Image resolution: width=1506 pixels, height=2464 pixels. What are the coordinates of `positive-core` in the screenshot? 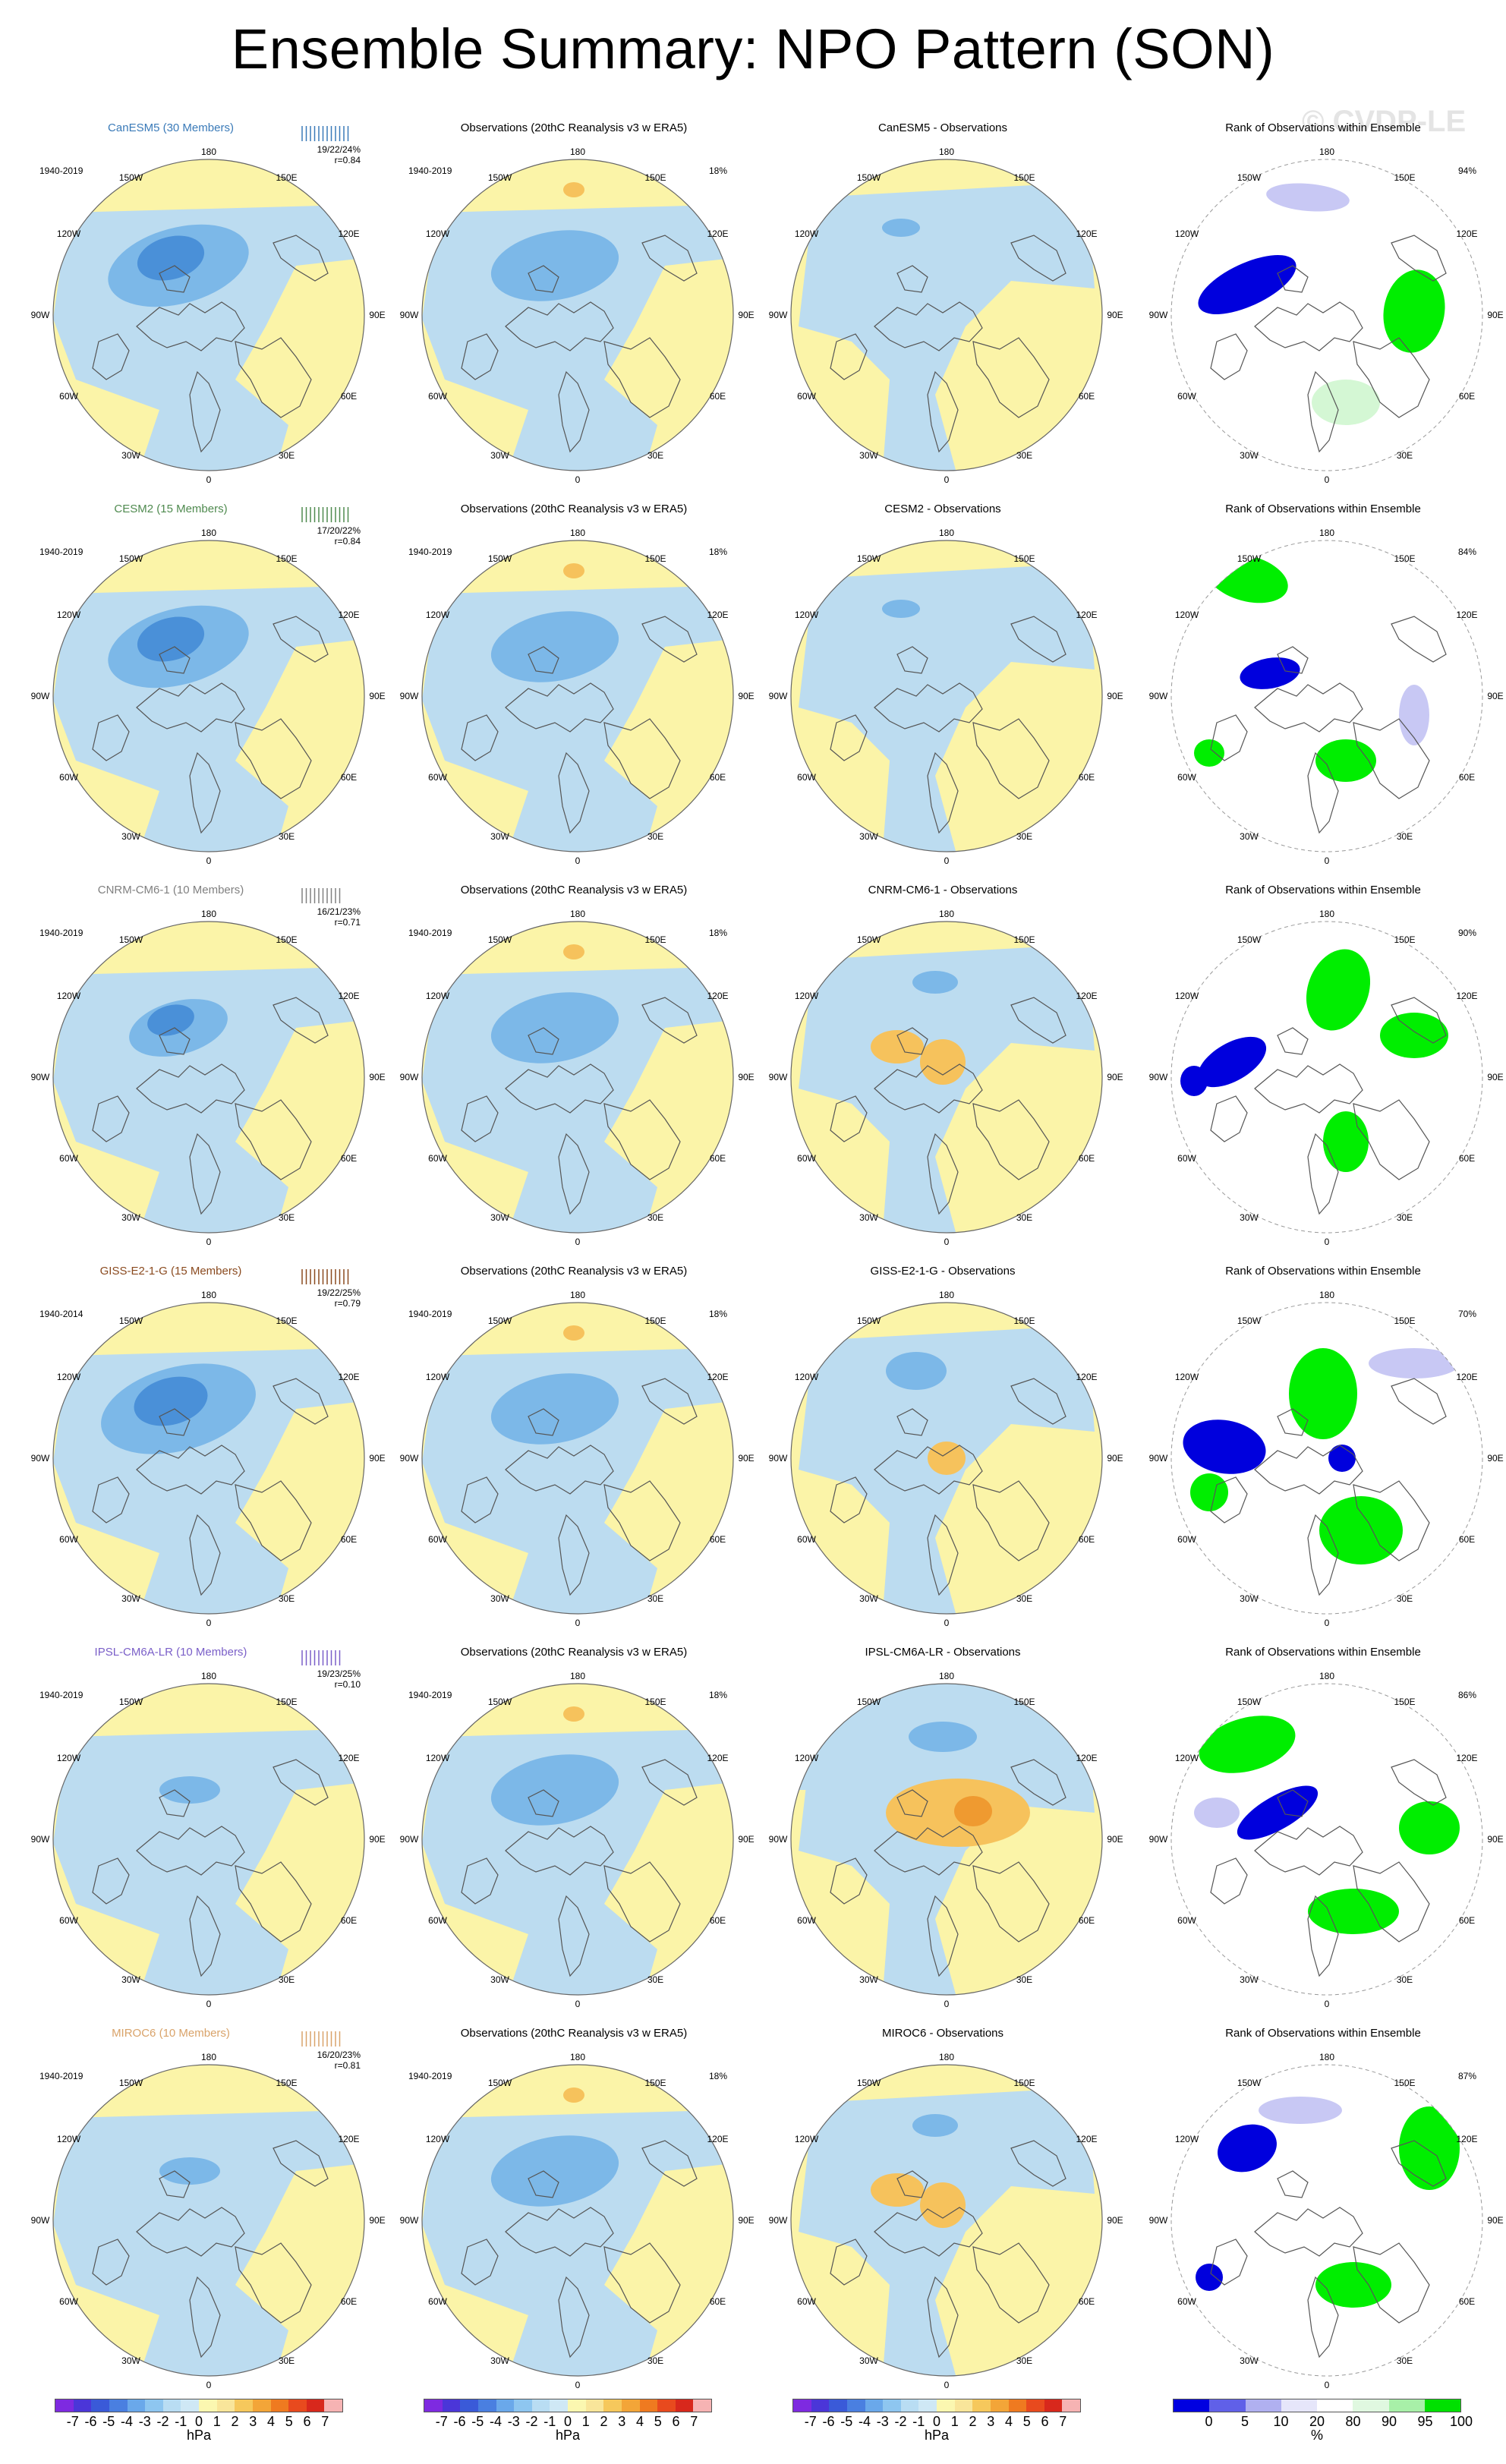 It's located at (573, 190).